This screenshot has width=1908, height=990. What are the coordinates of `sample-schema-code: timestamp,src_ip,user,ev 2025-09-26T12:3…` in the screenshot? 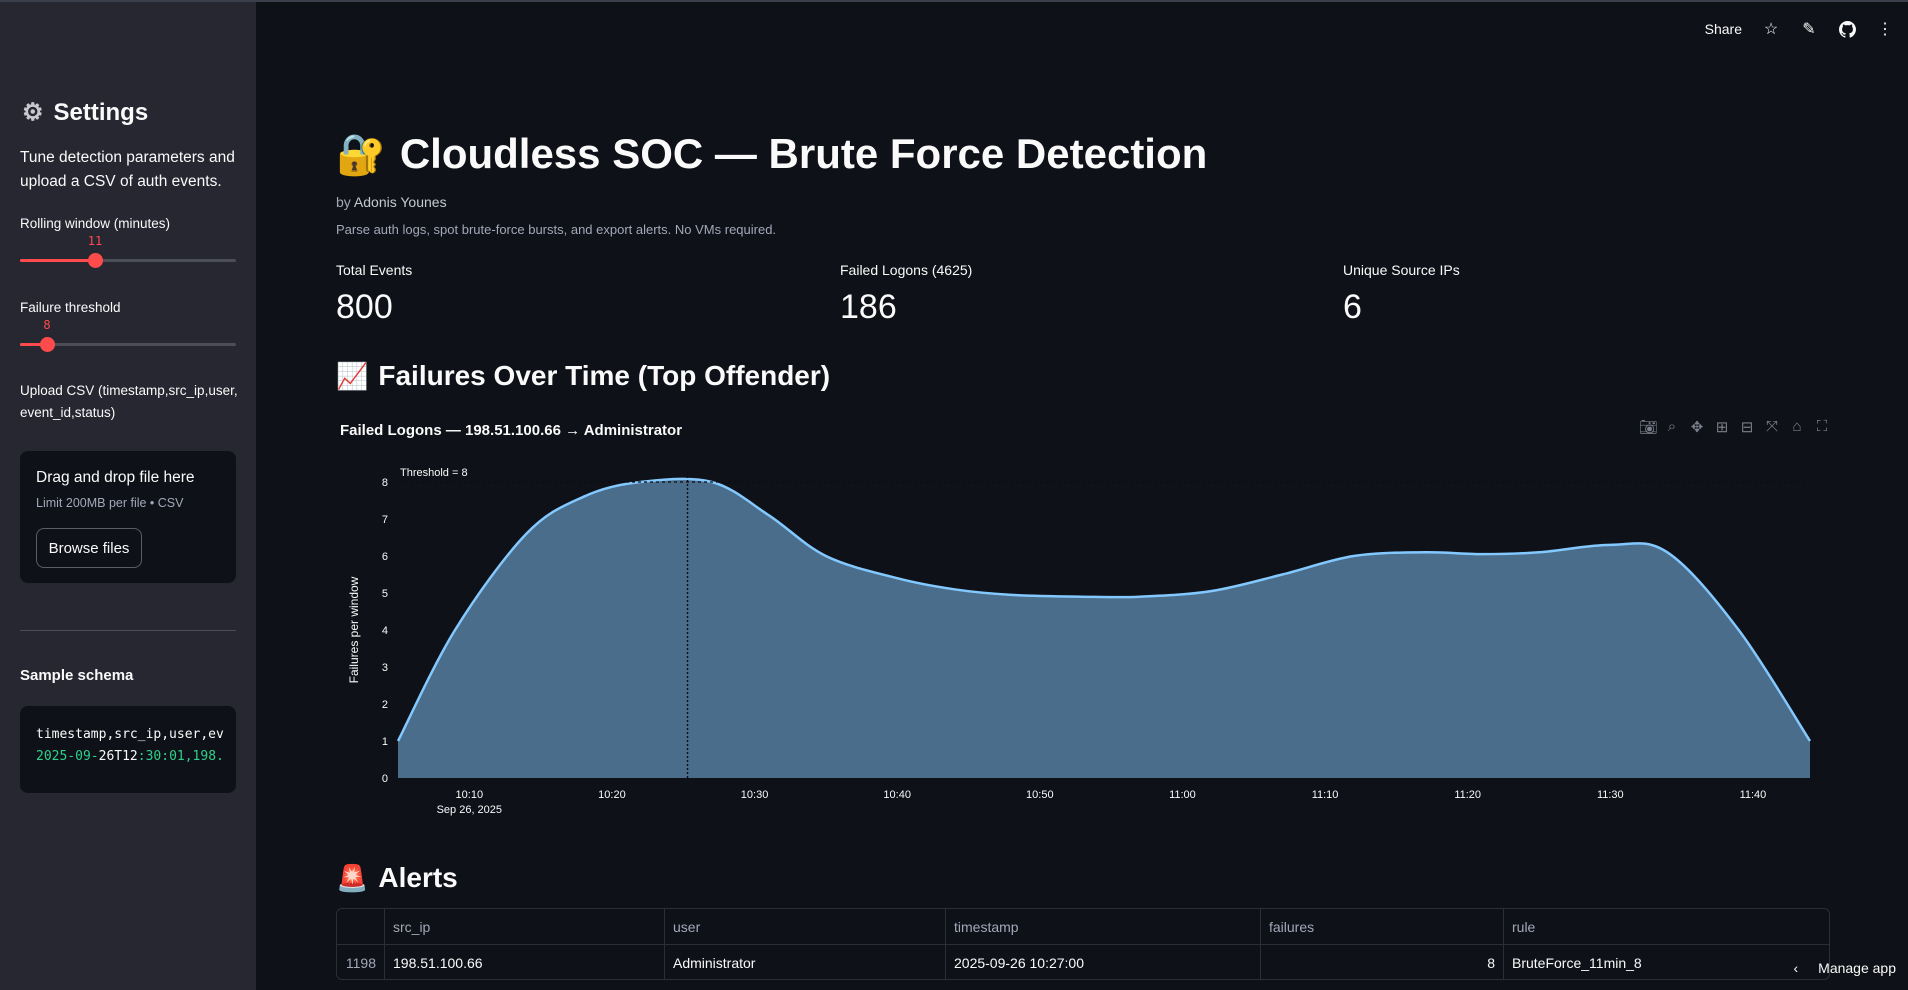 It's located at (128, 749).